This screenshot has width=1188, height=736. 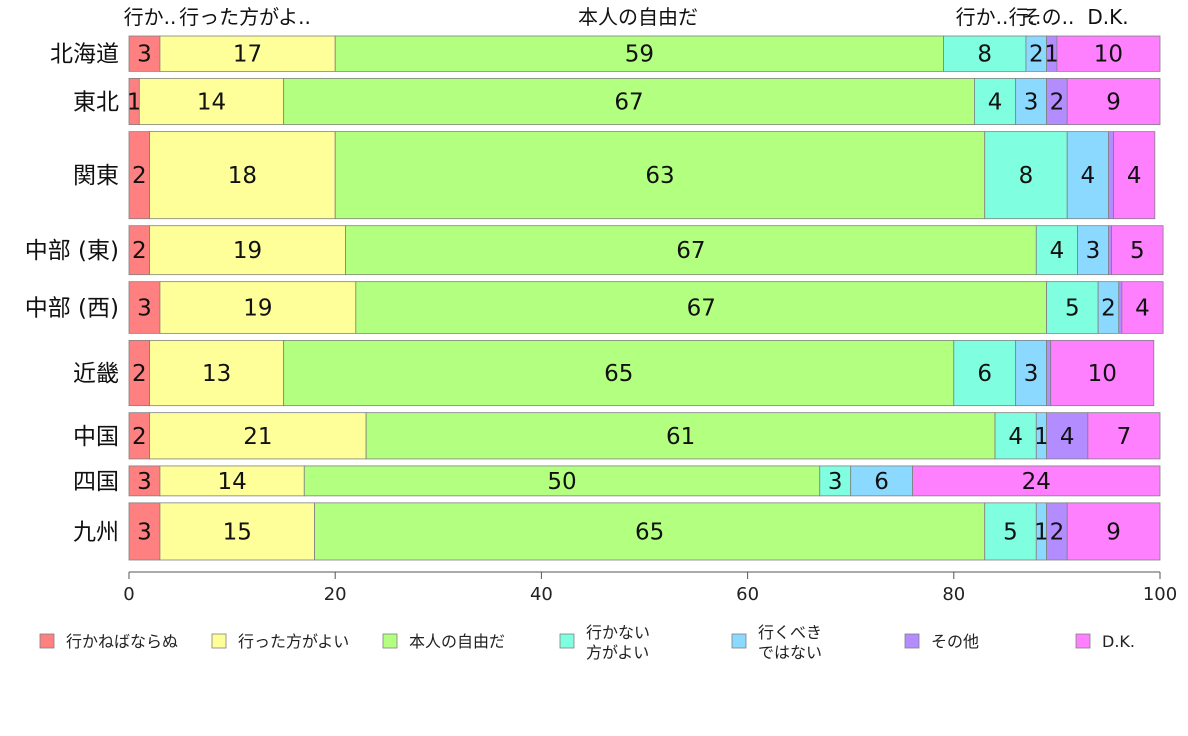 I want to click on data-label: 50, so click(x=561, y=482).